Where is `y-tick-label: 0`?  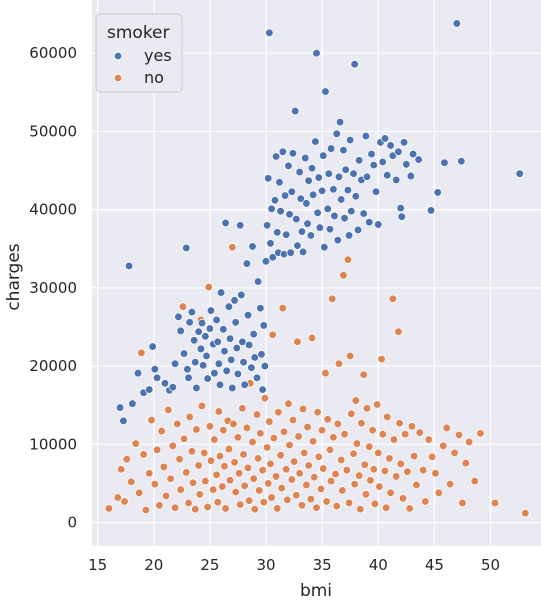 y-tick-label: 0 is located at coordinates (72, 523).